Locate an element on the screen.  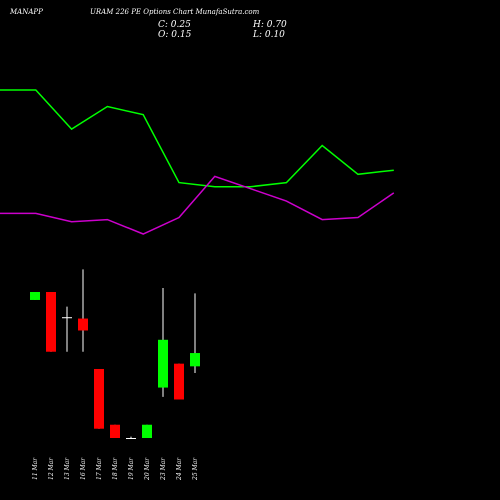
high-value: H: 0.70 is located at coordinates (269, 25).